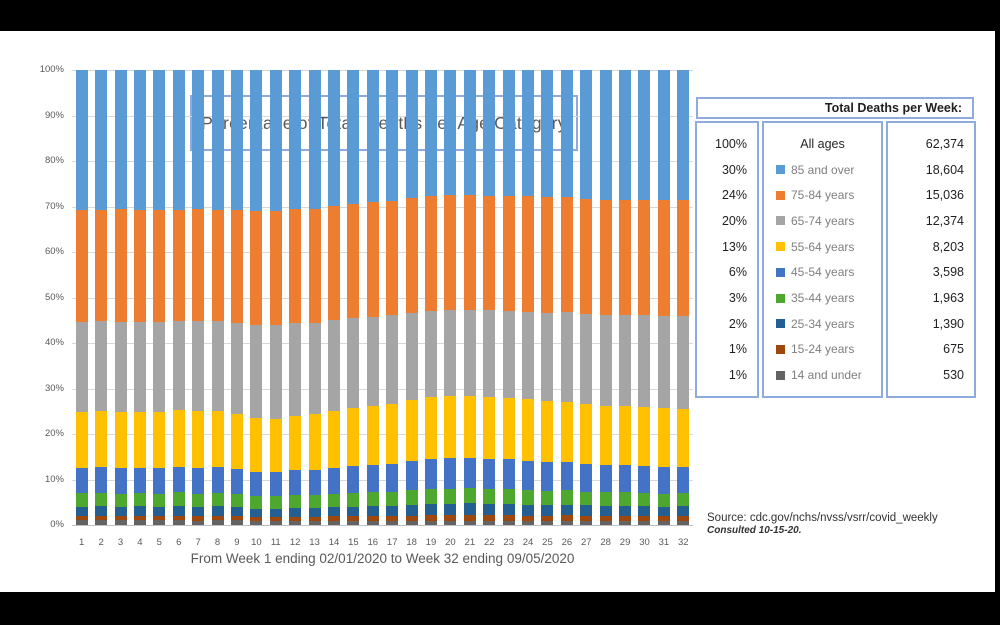  Describe the element at coordinates (822, 324) in the screenshot. I see `legend-row-25-34-years: 25-34 years` at that location.